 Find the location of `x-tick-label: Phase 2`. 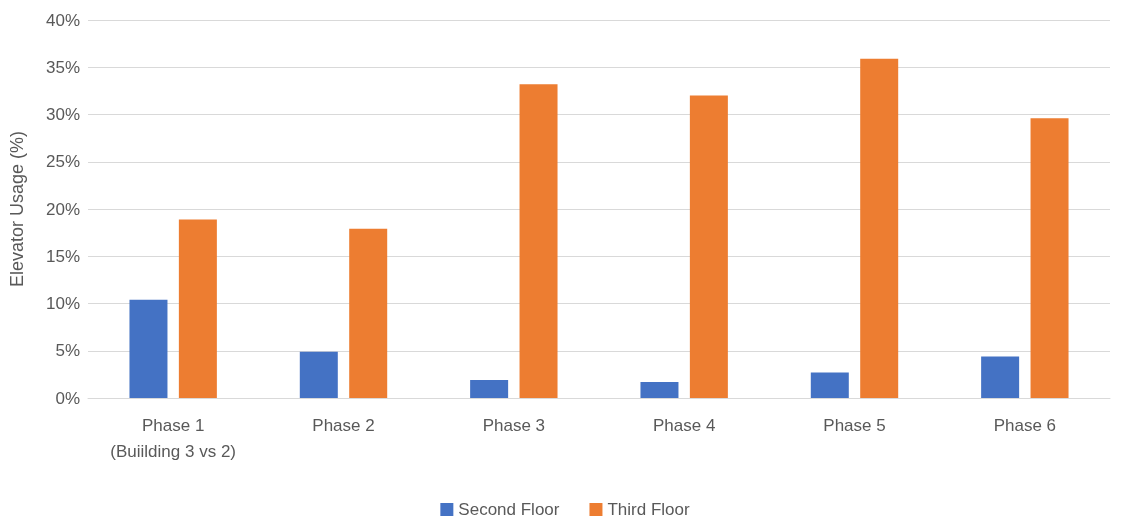

x-tick-label: Phase 2 is located at coordinates (343, 425).